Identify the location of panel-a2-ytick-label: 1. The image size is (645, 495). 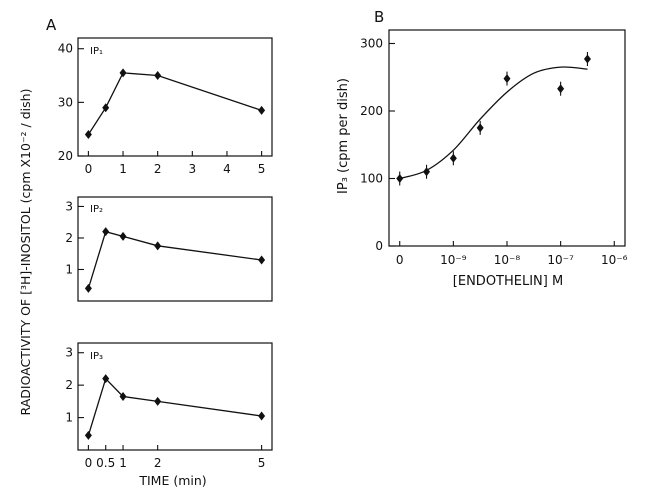
(69, 269).